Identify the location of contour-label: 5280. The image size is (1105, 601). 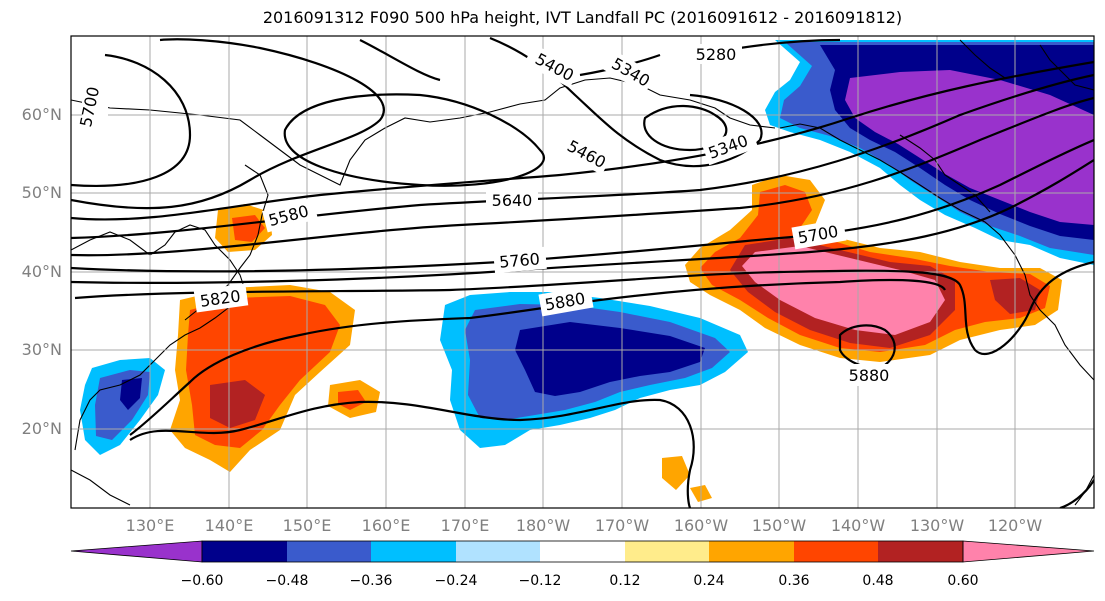
(716, 54).